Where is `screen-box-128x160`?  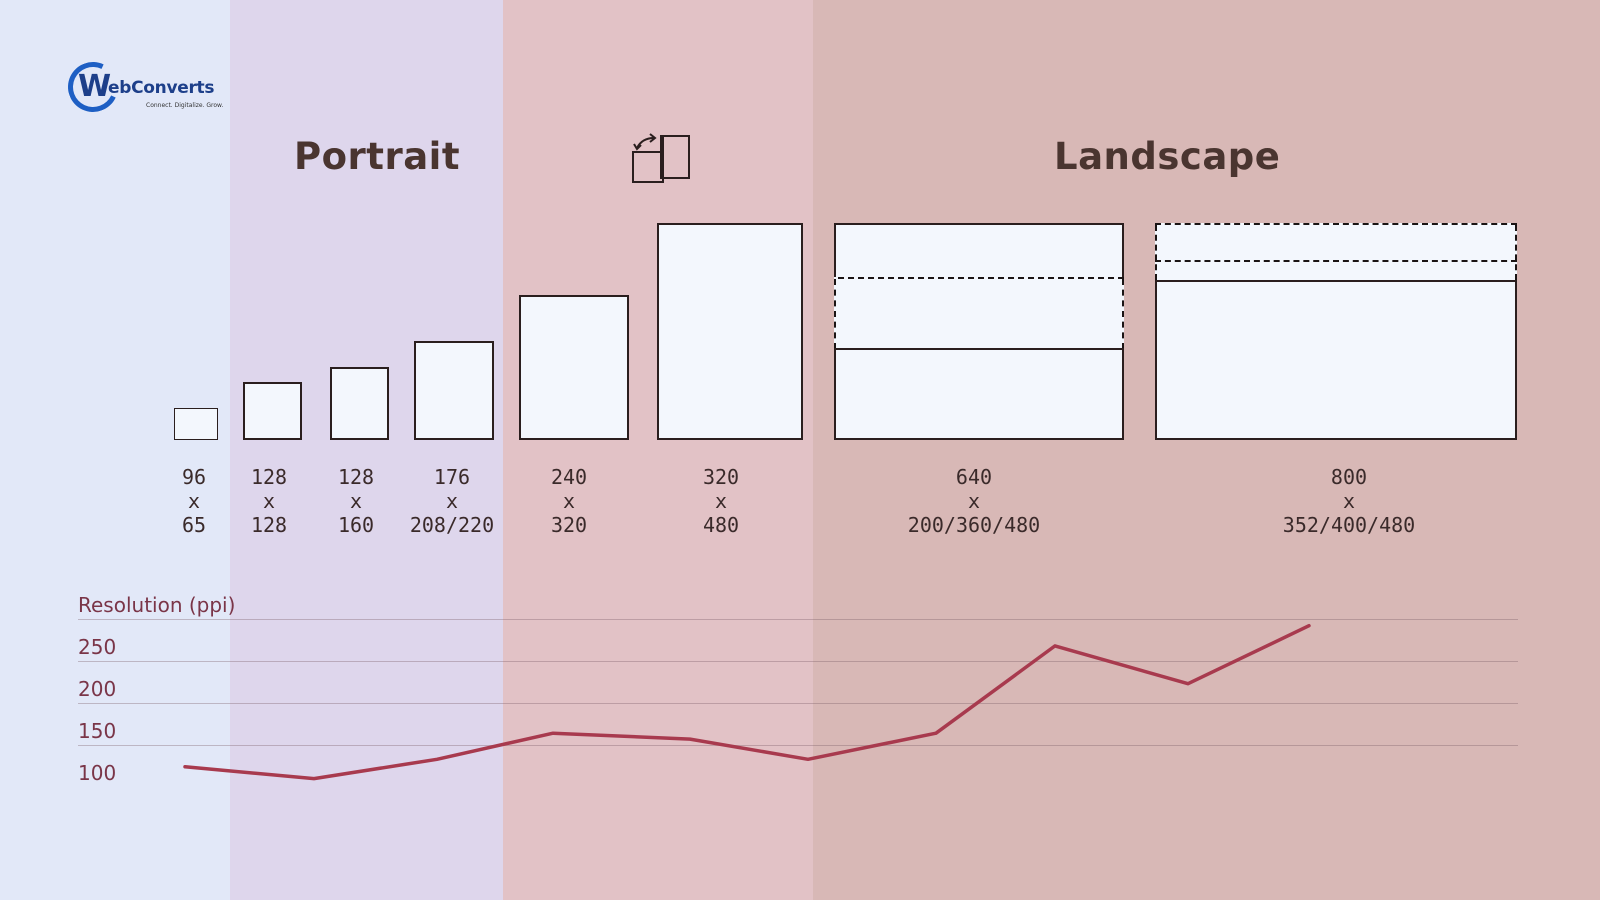 screen-box-128x160 is located at coordinates (359, 403).